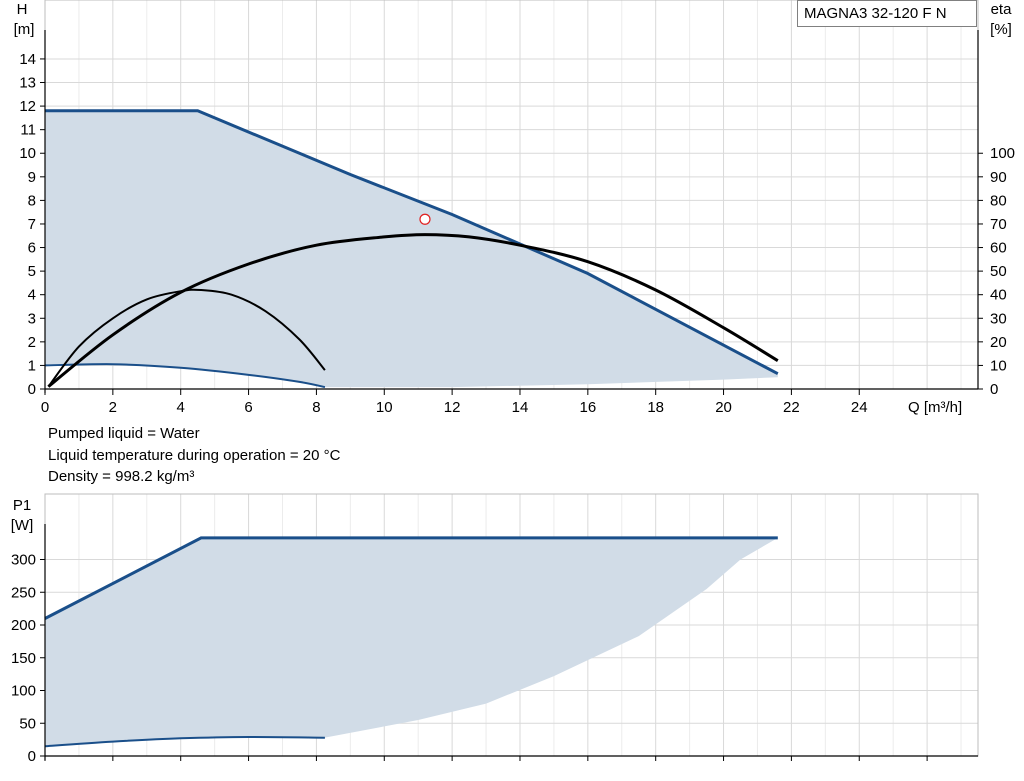 The width and height of the screenshot is (1024, 781). Describe the element at coordinates (32, 318) in the screenshot. I see `head-ytick-label: 3` at that location.